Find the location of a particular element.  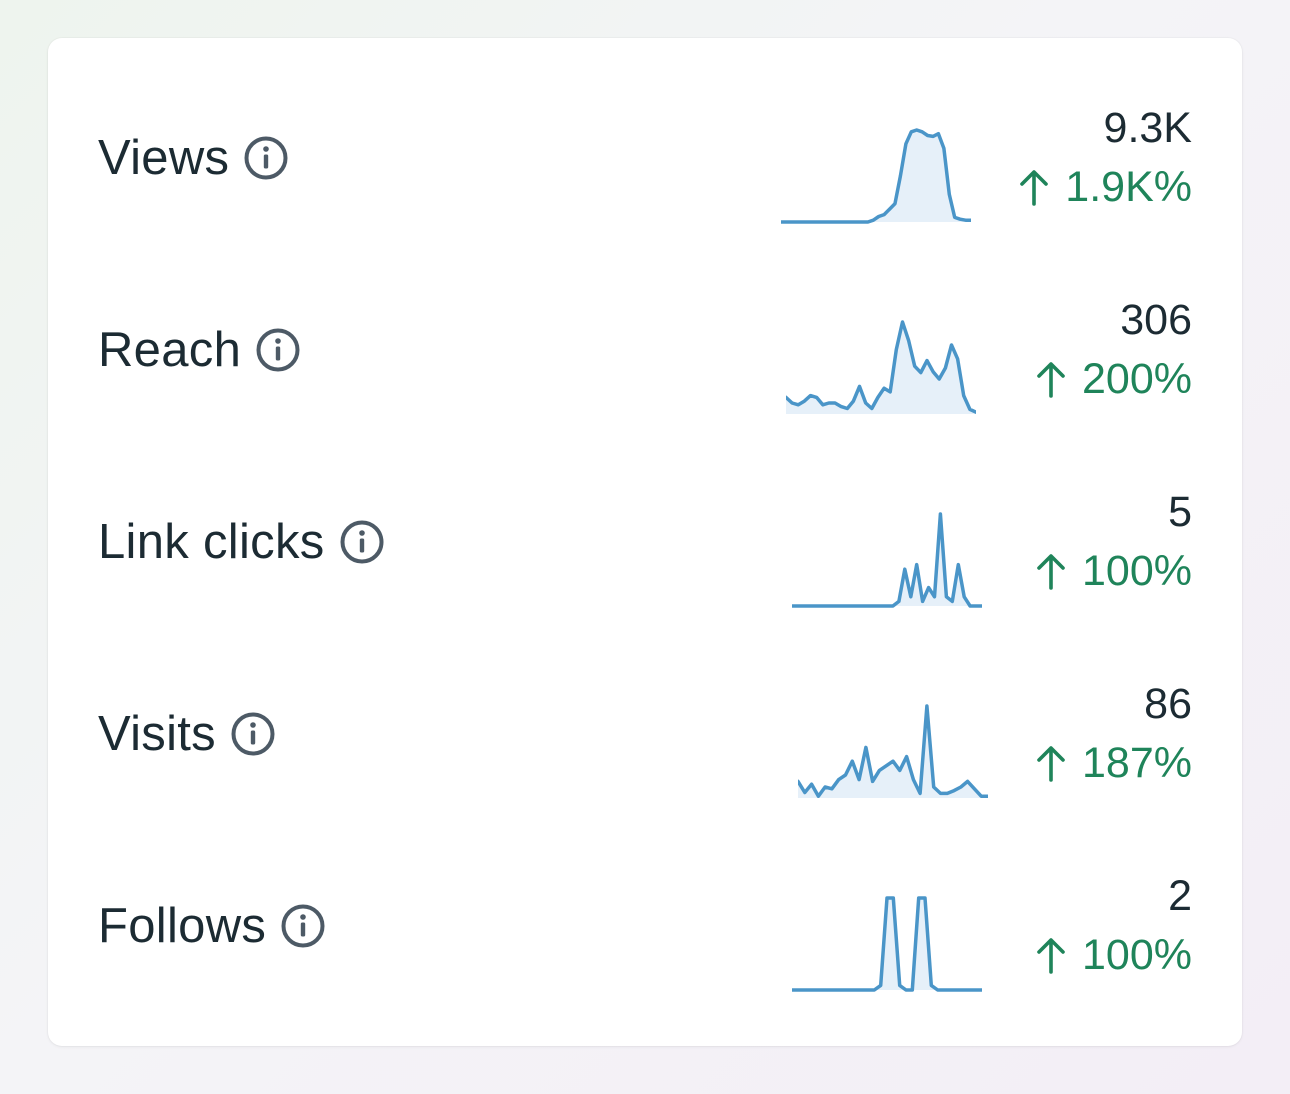

metric-values: 306 200% is located at coordinates (1113, 350).